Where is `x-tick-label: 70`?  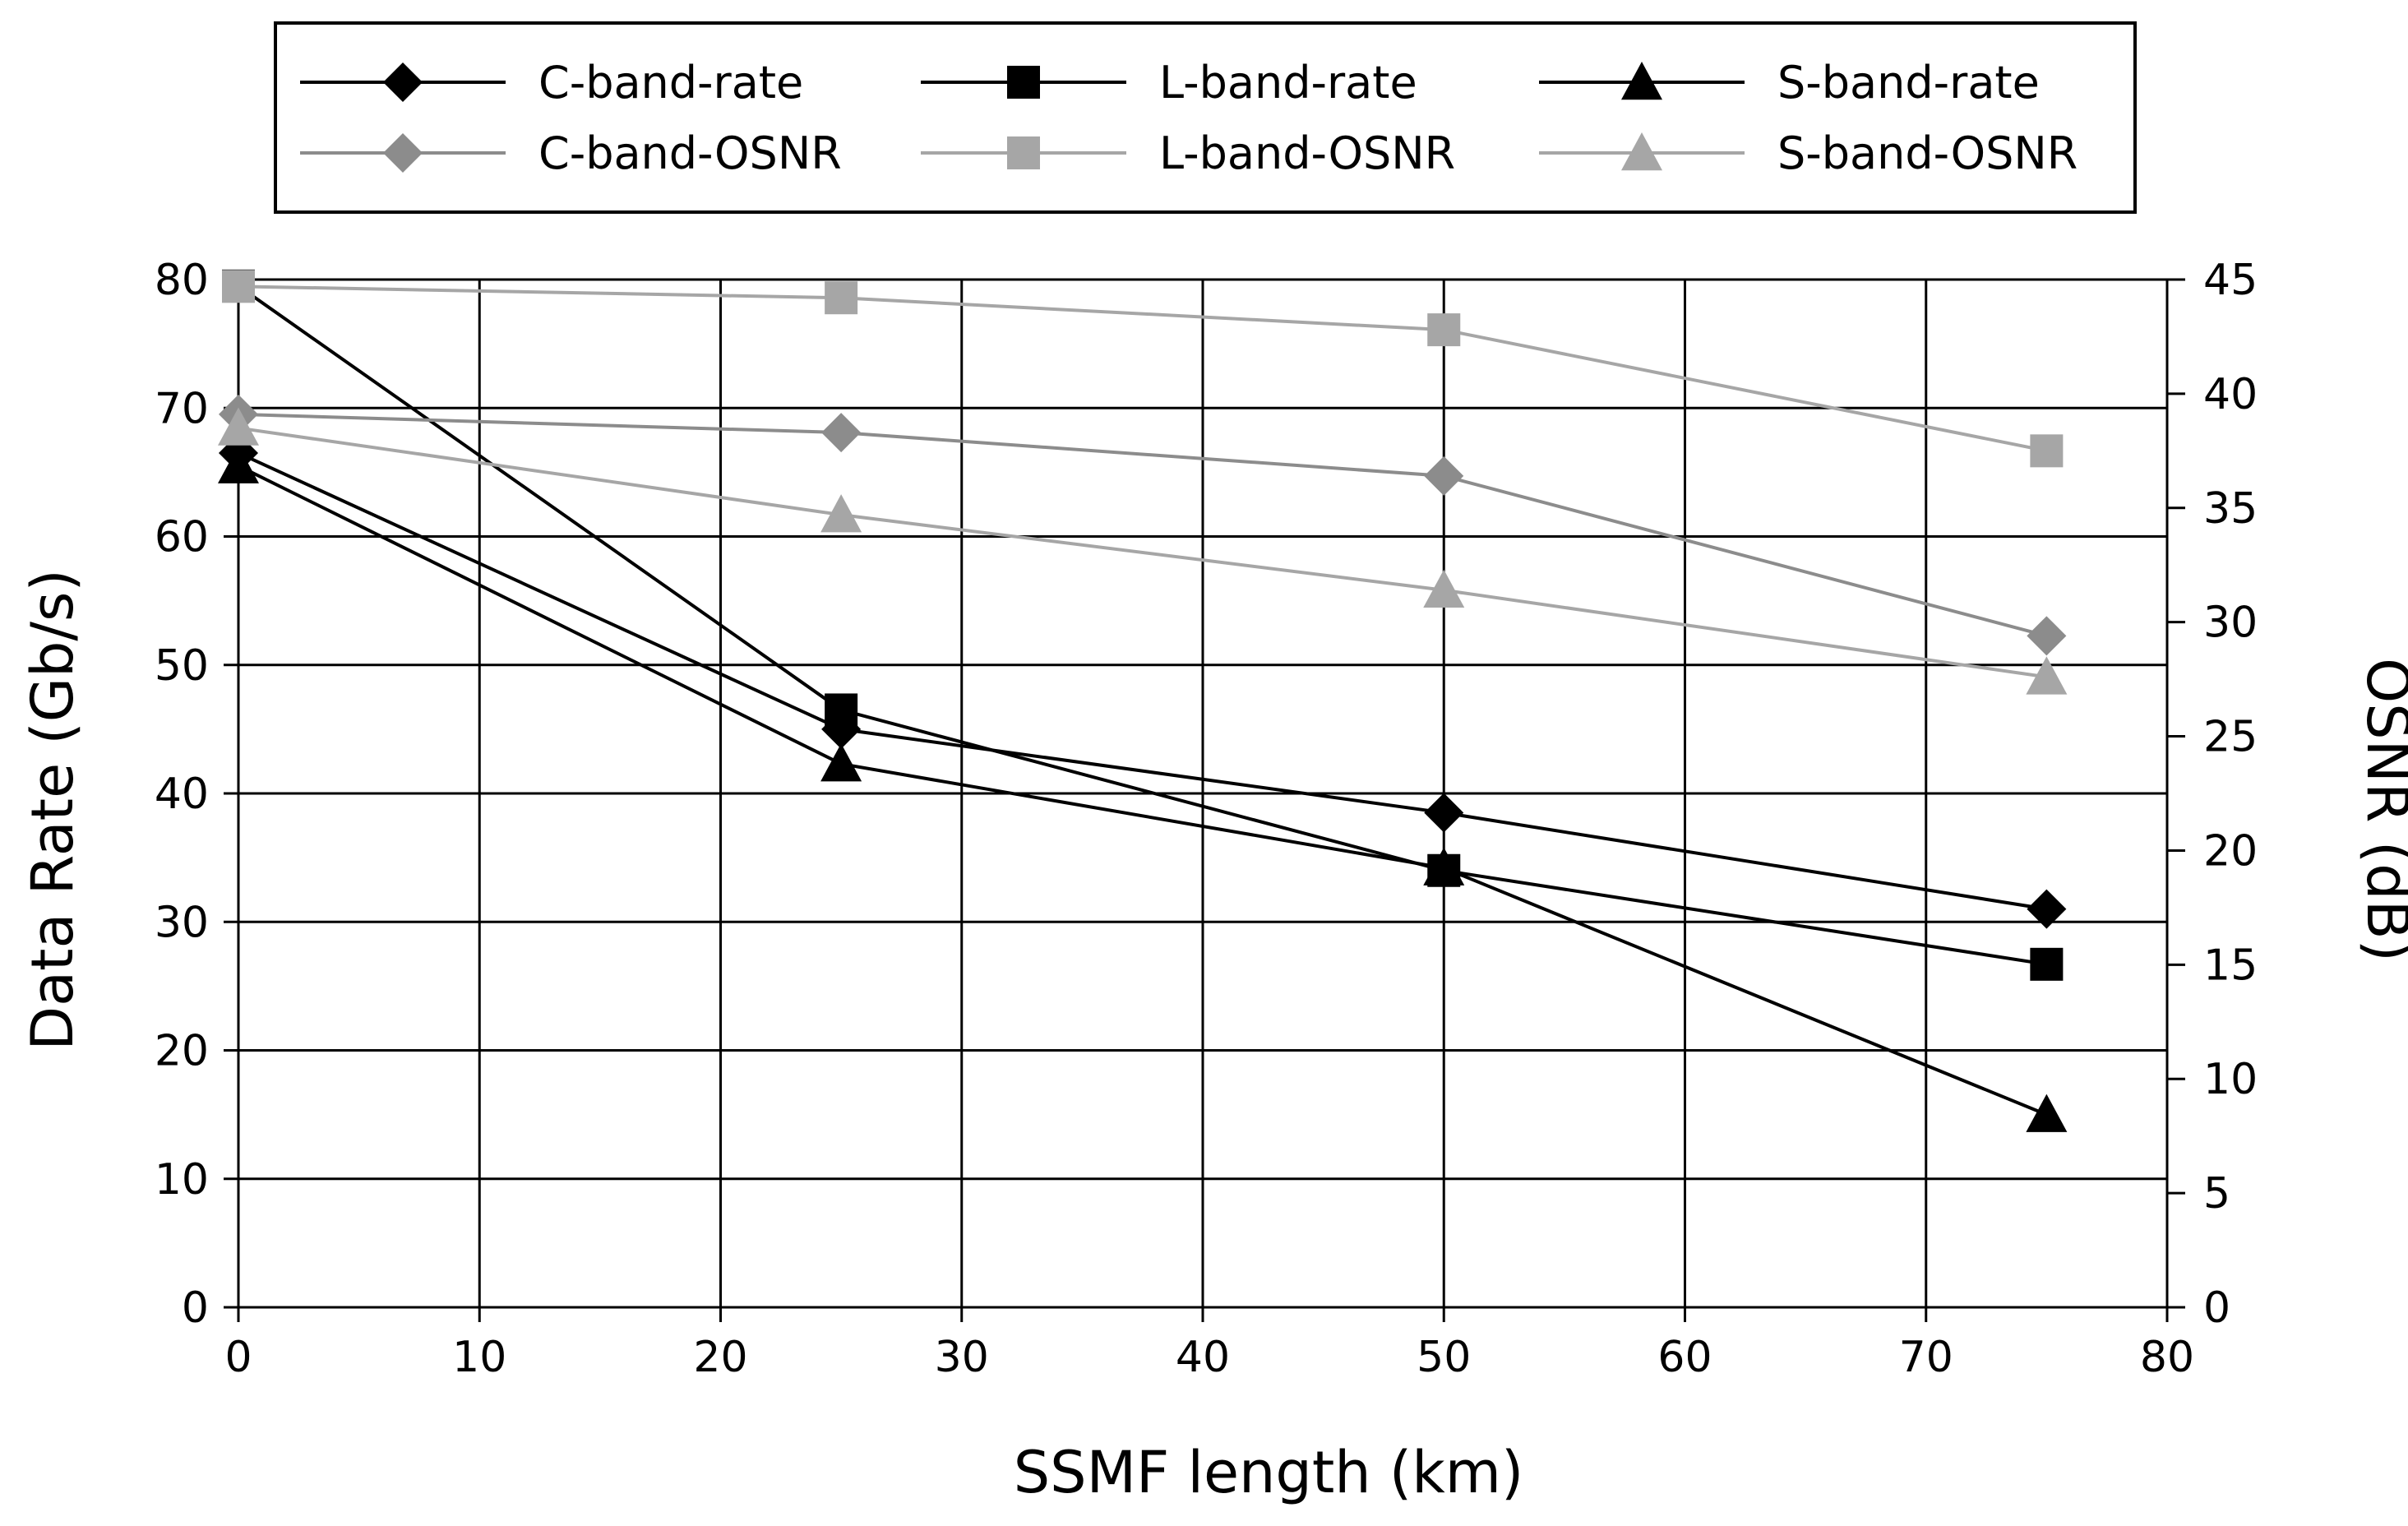
x-tick-label: 70 is located at coordinates (1926, 1357).